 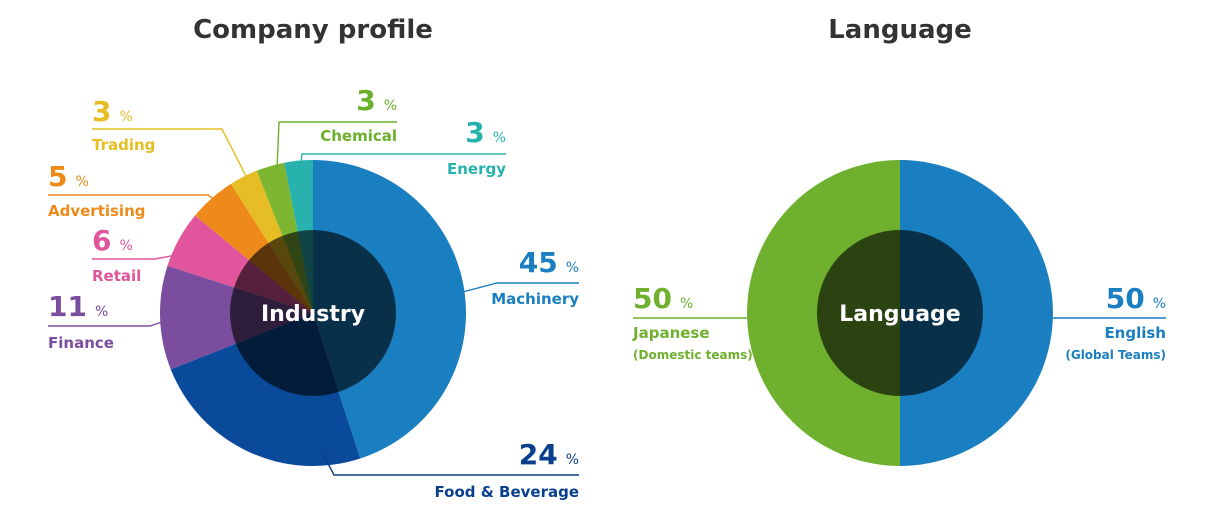 What do you see at coordinates (485, 132) in the screenshot?
I see `industry-energy-value-label: 3%` at bounding box center [485, 132].